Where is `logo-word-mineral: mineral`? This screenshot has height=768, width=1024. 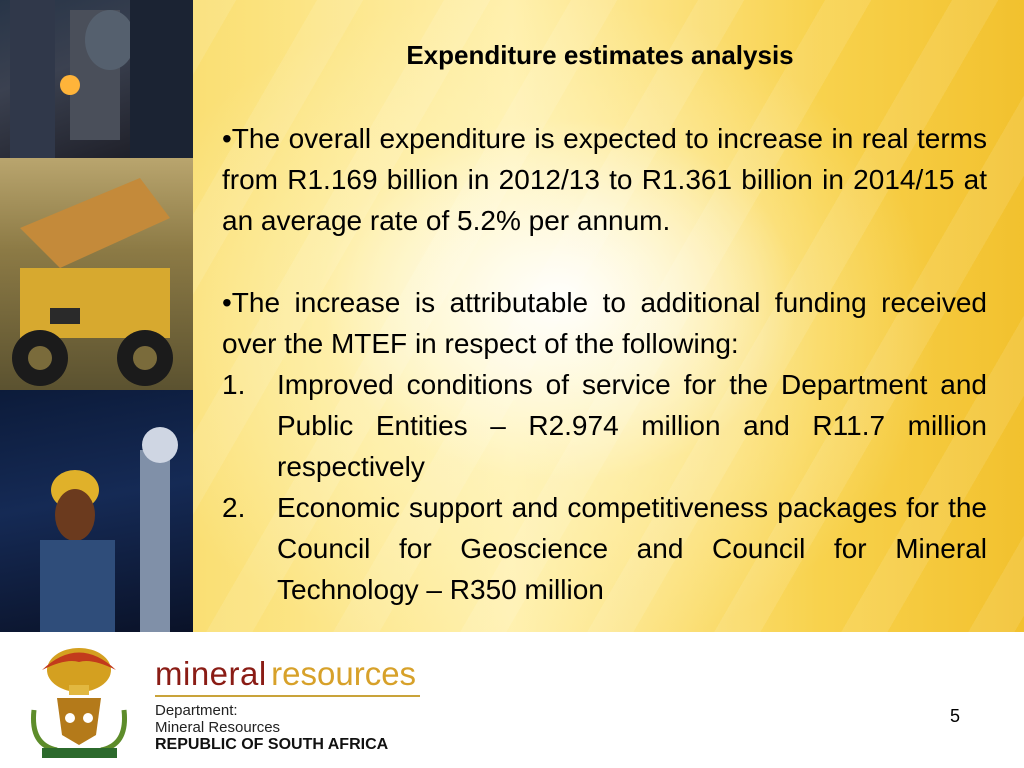 logo-word-mineral: mineral is located at coordinates (211, 673).